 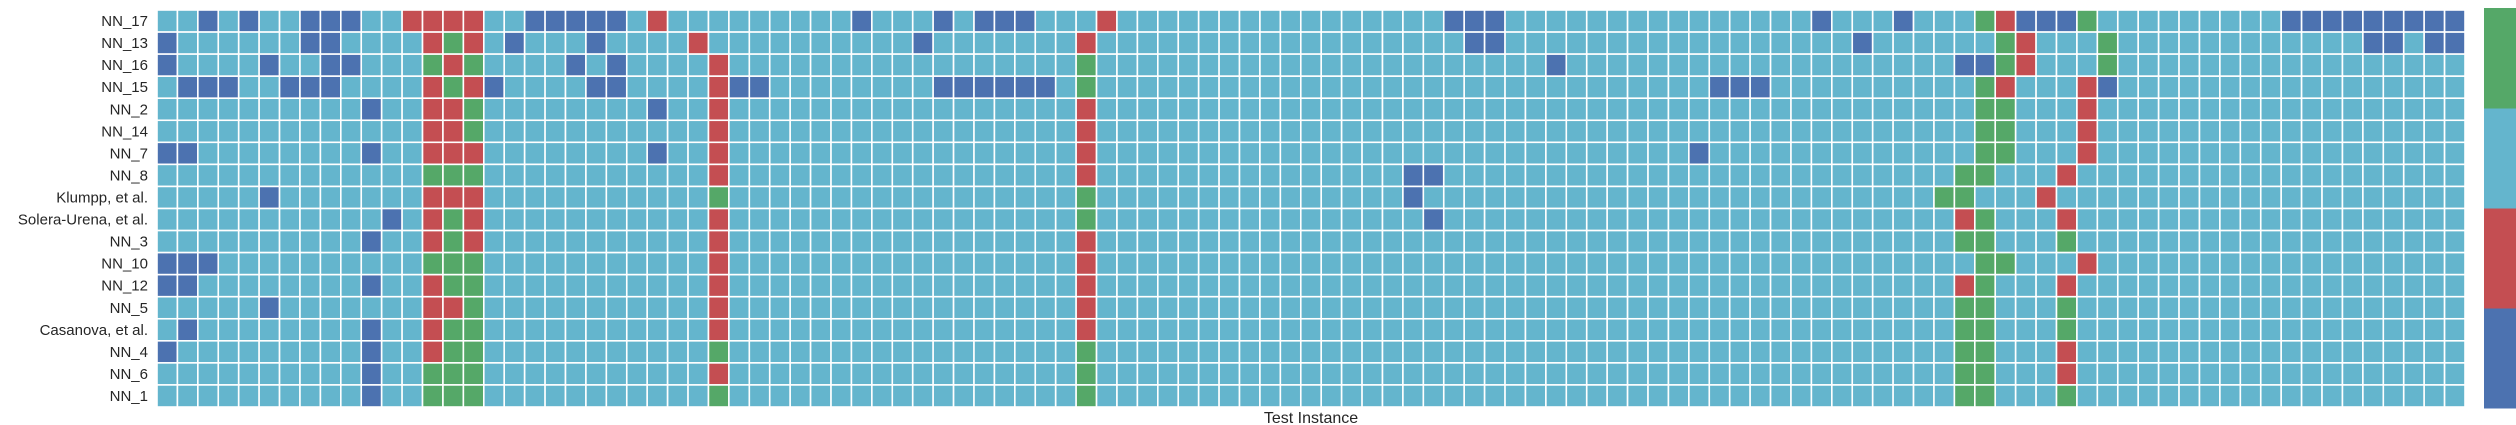 What do you see at coordinates (2066, 241) in the screenshot?
I see `heatmap-cell-tp` at bounding box center [2066, 241].